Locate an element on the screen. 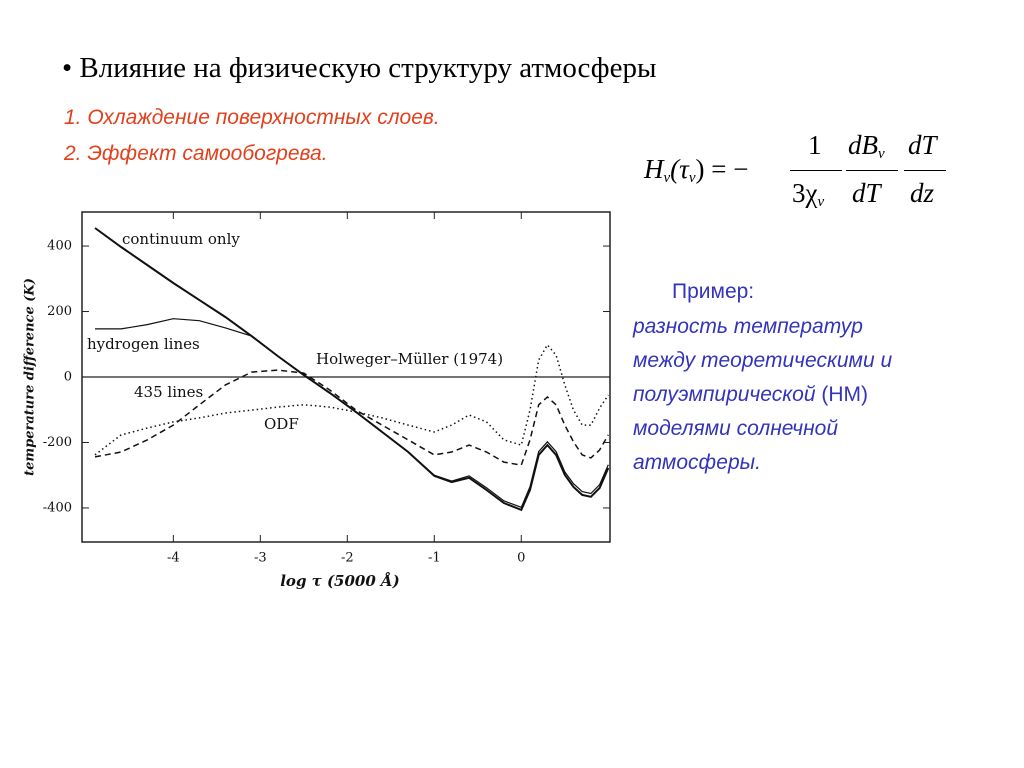 This screenshot has width=1024, height=768. example-line: разность температур is located at coordinates (748, 326).